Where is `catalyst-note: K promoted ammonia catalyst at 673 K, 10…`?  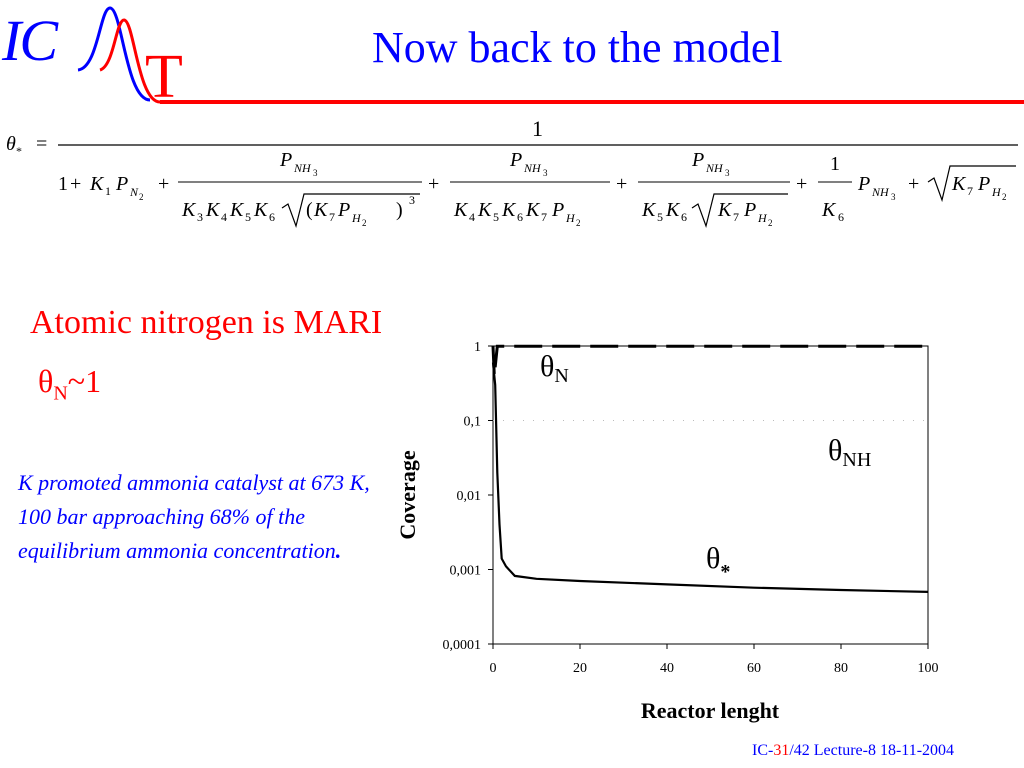
catalyst-note: K promoted ammonia catalyst at 673 K, 10… is located at coordinates (194, 517).